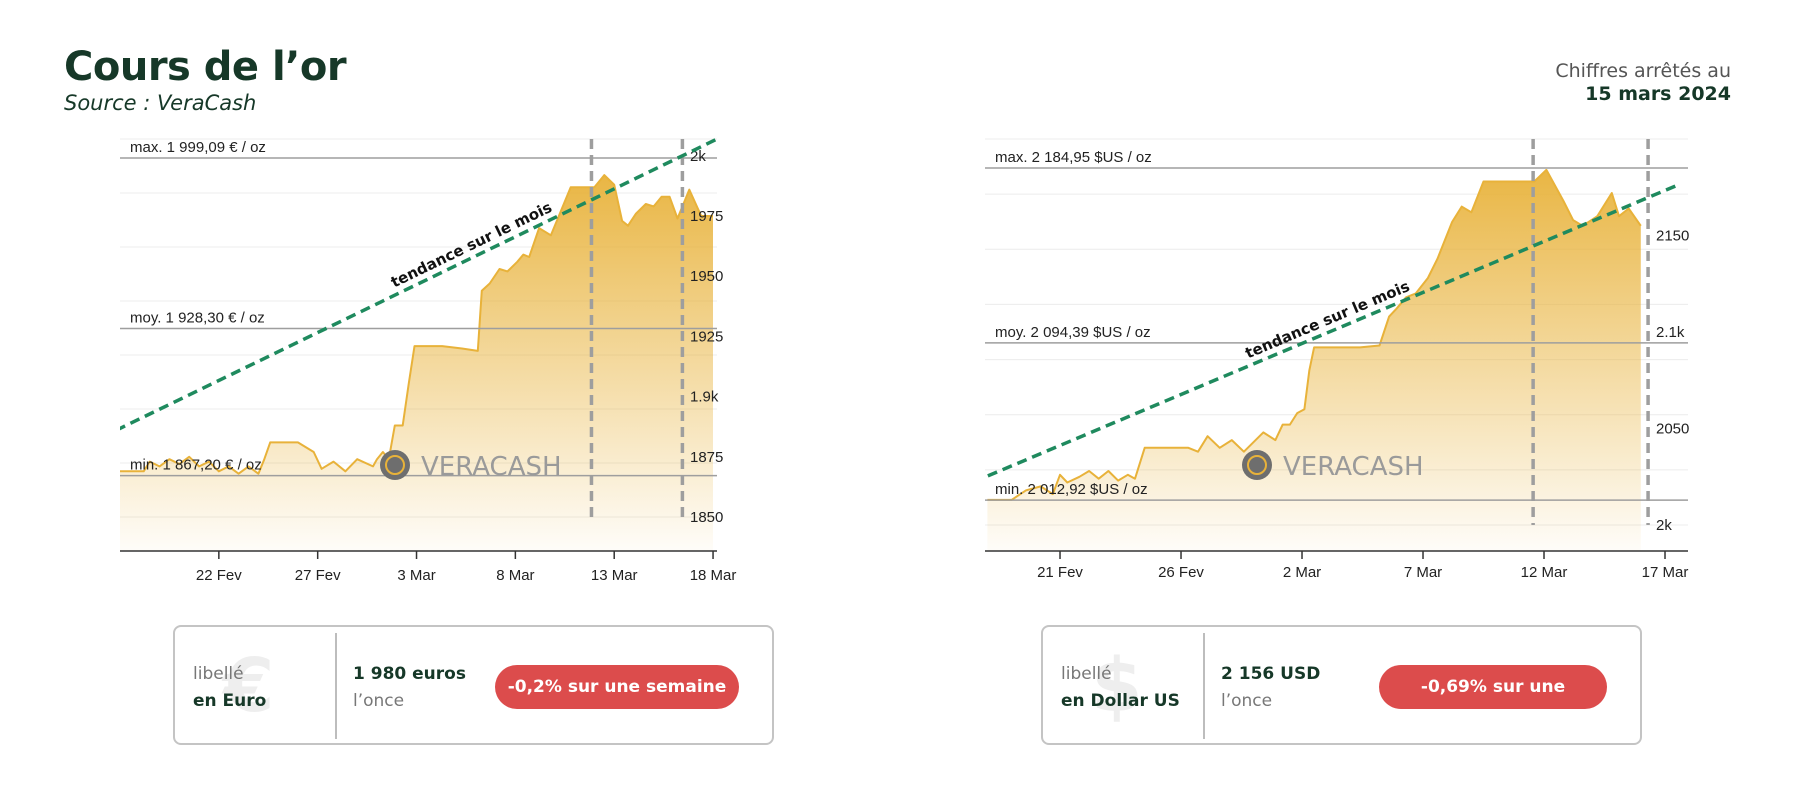 The image size is (1800, 800). I want to click on currency-label: libellé en Dollar US, so click(1120, 688).